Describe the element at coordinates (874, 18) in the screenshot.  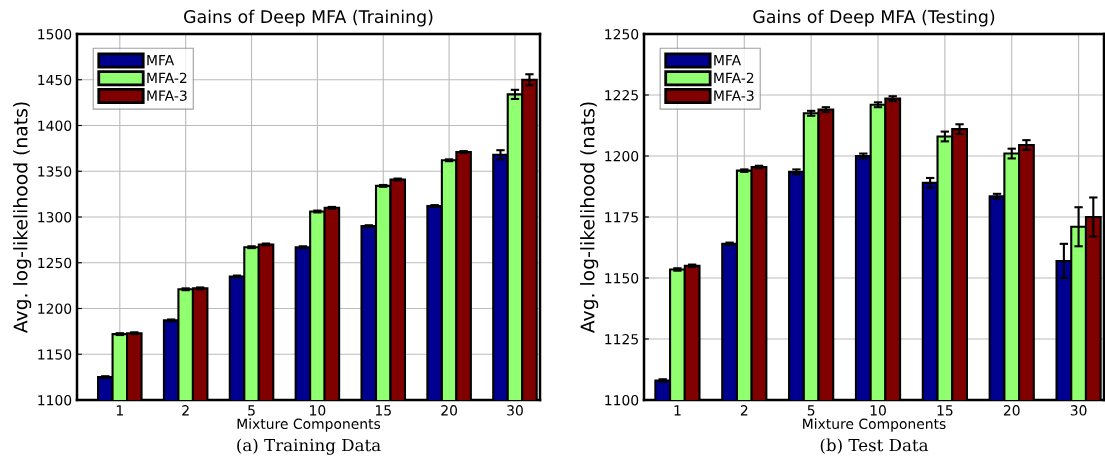
I see `chart-title: Gains of Deep MFA (Testing)` at that location.